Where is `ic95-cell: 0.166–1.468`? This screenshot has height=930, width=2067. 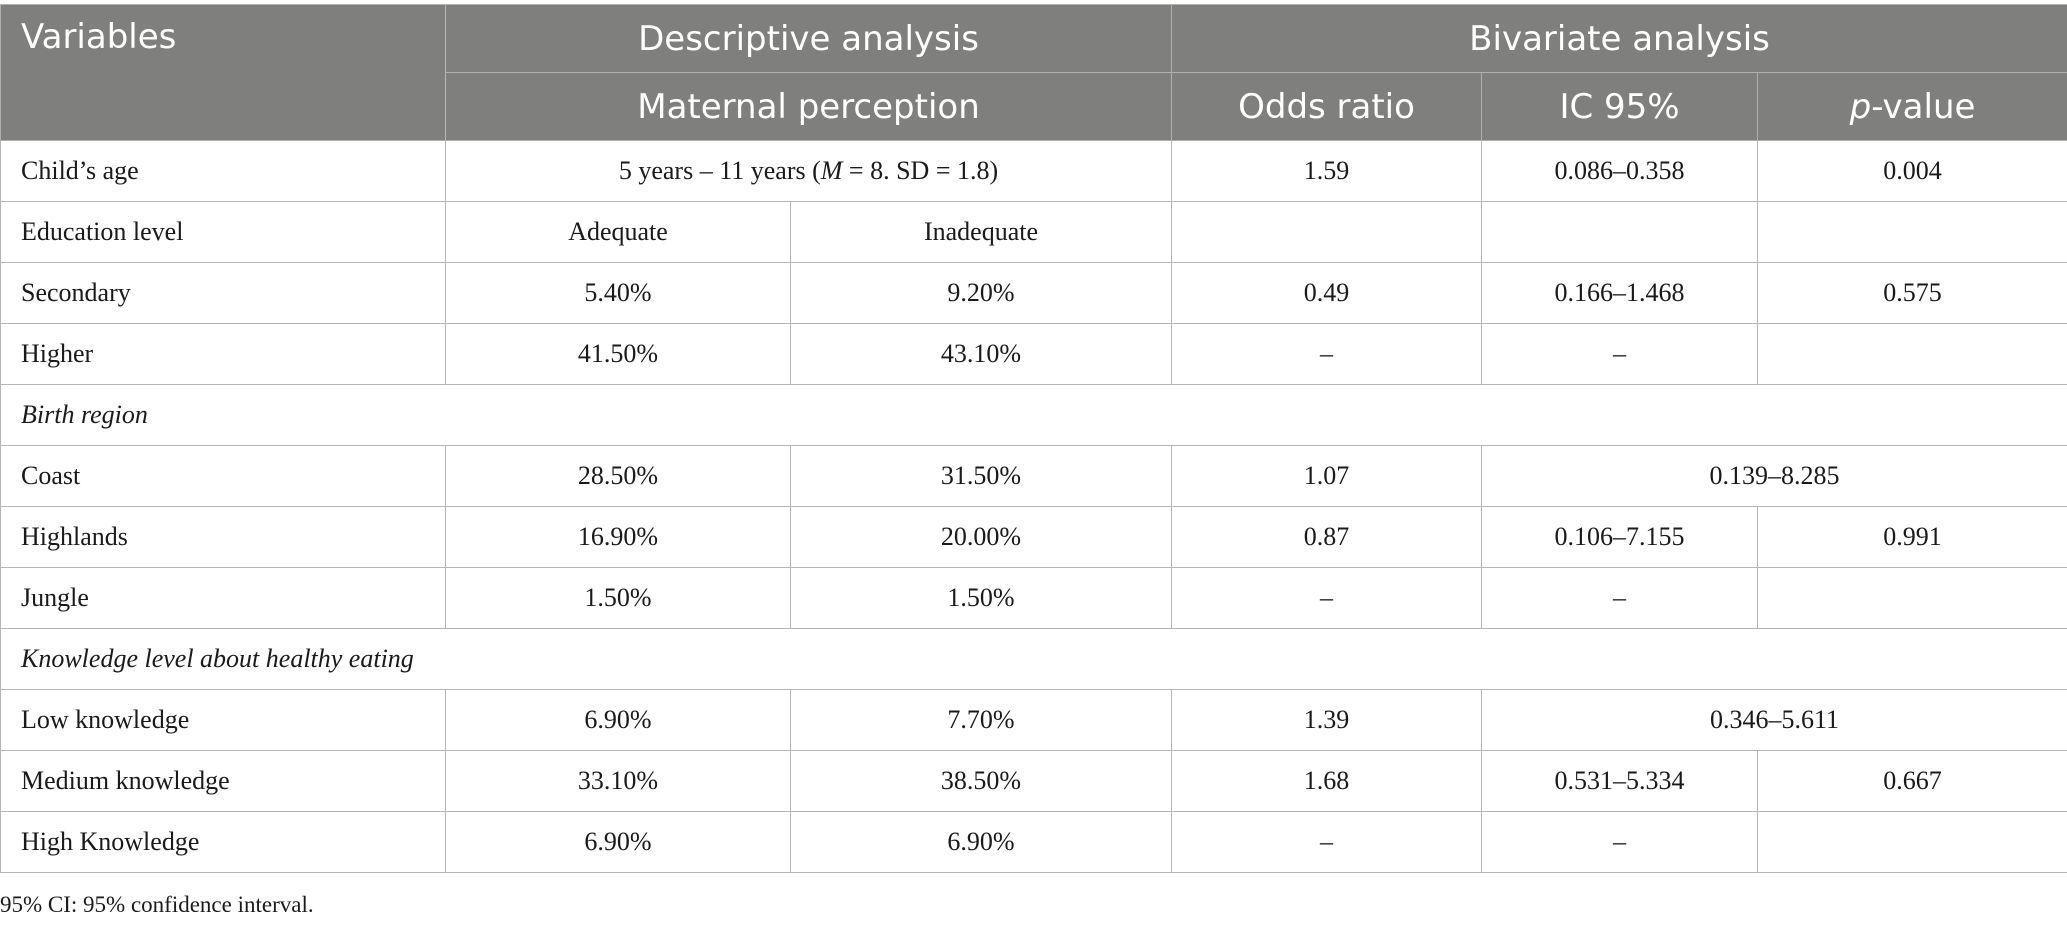 ic95-cell: 0.166–1.468 is located at coordinates (1620, 293).